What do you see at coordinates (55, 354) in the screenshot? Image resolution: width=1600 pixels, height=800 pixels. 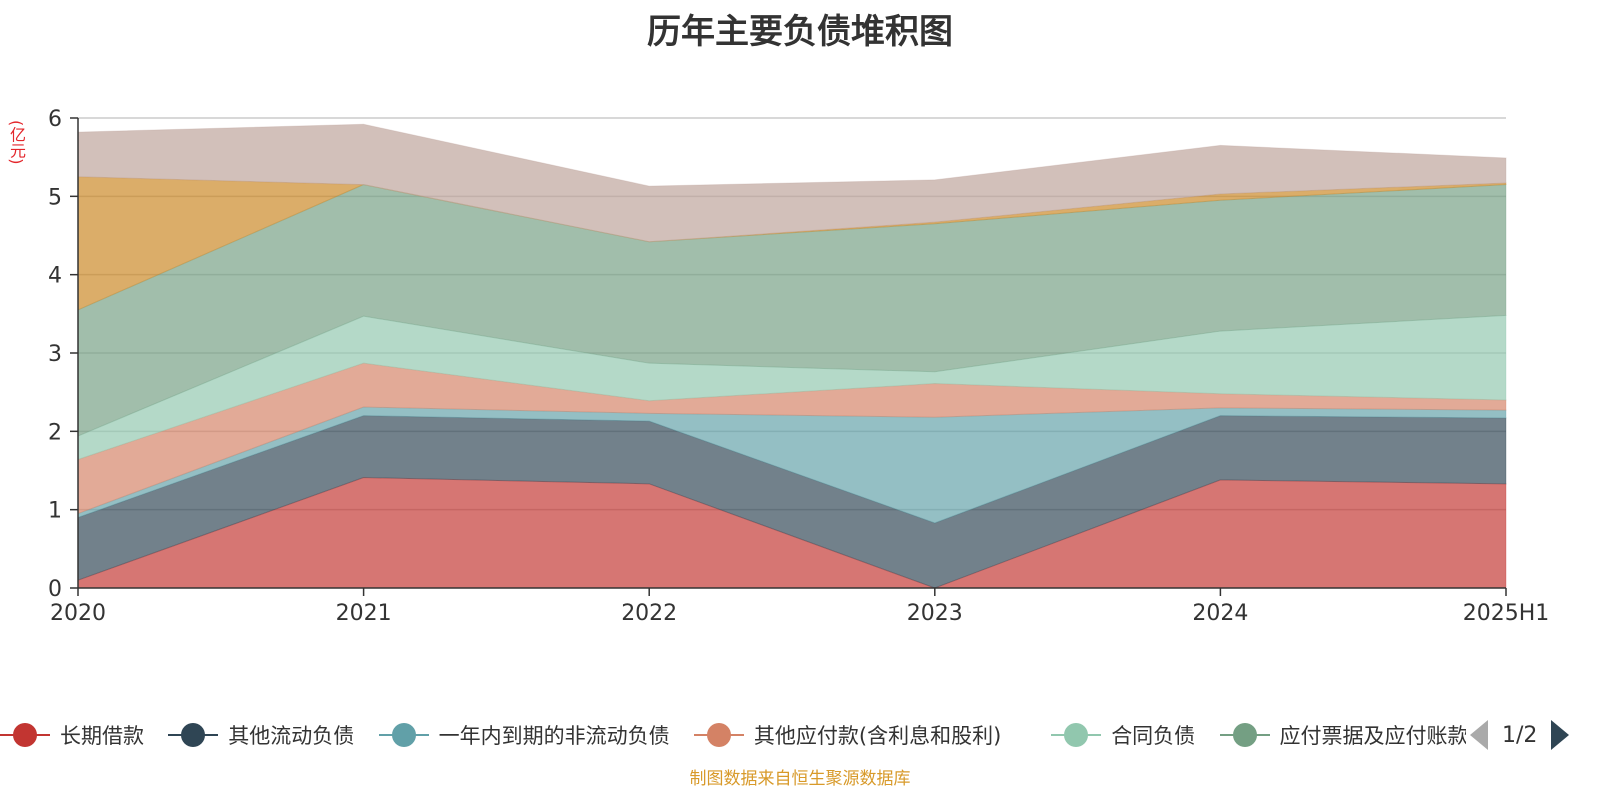 I see `y-tick-label: 3` at bounding box center [55, 354].